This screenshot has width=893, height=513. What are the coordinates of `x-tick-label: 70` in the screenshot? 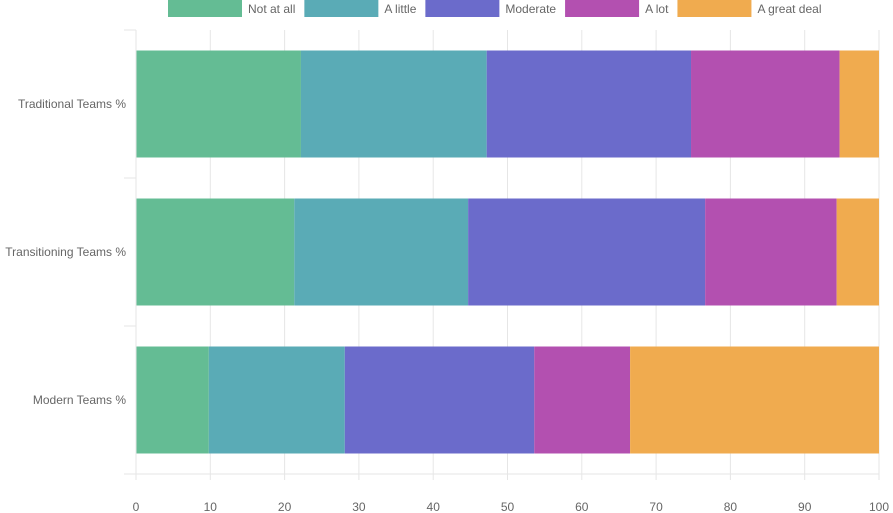 It's located at (656, 506).